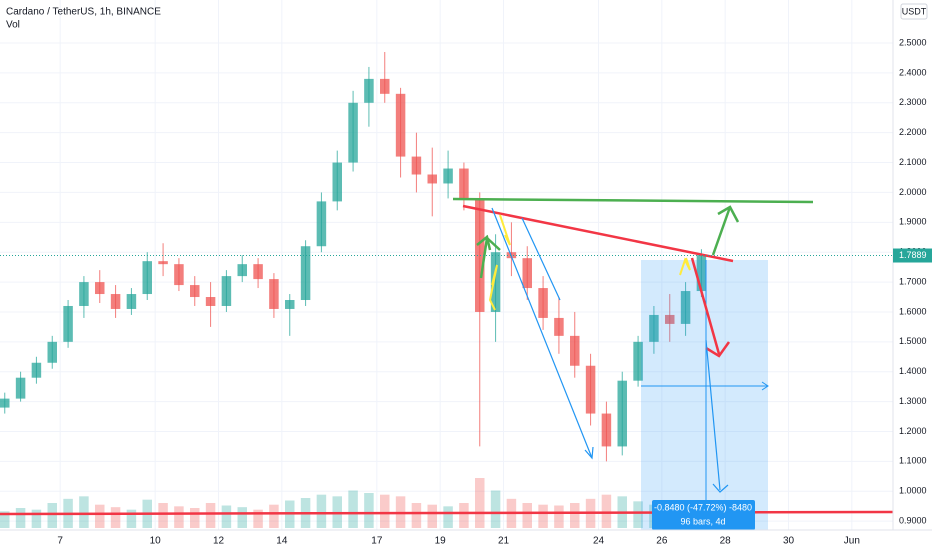  What do you see at coordinates (913, 222) in the screenshot?
I see `y-tick-label: 1.9000` at bounding box center [913, 222].